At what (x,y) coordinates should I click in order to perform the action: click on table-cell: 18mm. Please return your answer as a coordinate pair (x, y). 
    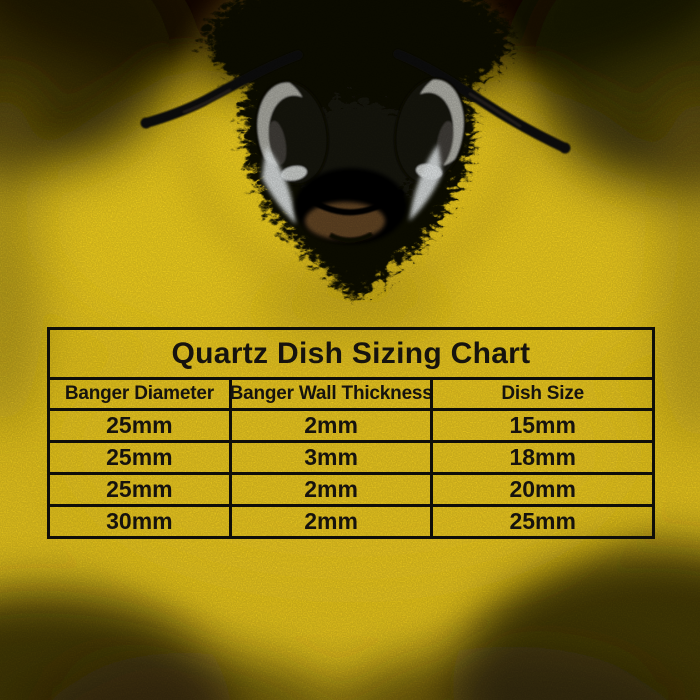
    Looking at the image, I should click on (541, 456).